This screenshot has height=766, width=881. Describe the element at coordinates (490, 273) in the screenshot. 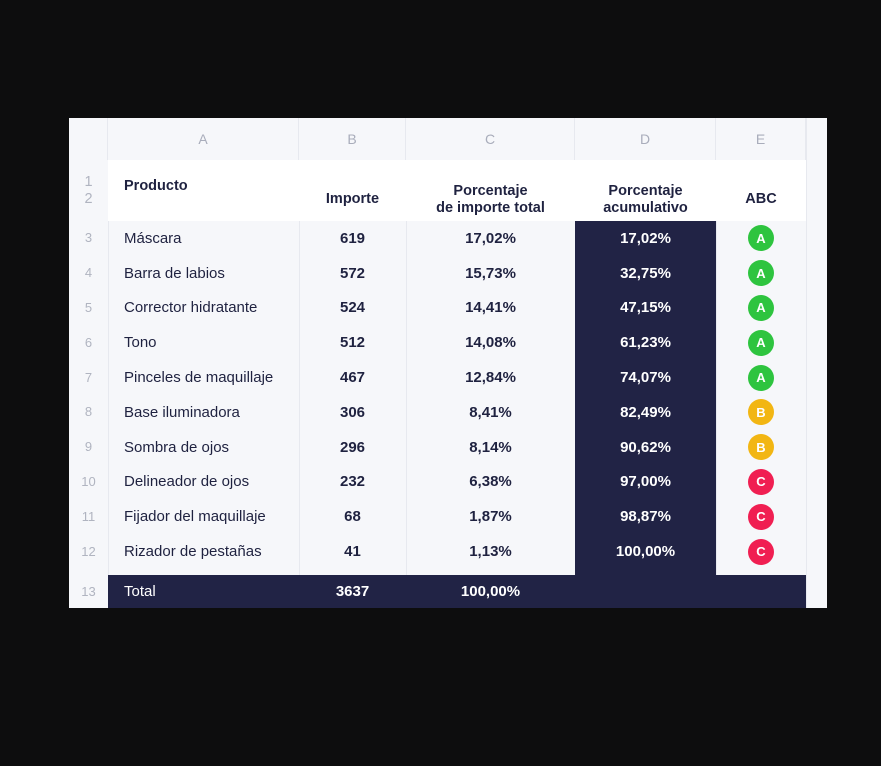

I see `cell-porcentaje: 15,73%` at that location.